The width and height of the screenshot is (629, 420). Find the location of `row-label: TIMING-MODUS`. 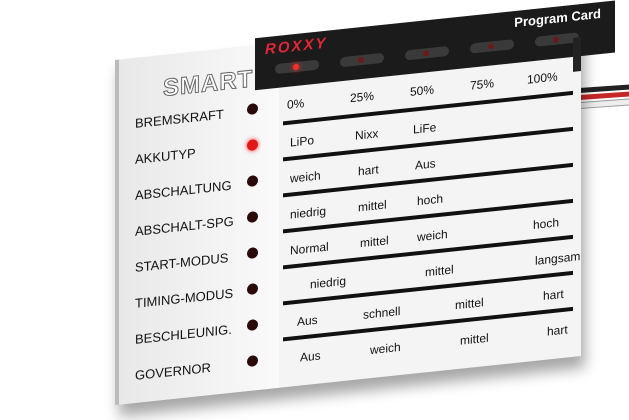

row-label: TIMING-MODUS is located at coordinates (184, 298).